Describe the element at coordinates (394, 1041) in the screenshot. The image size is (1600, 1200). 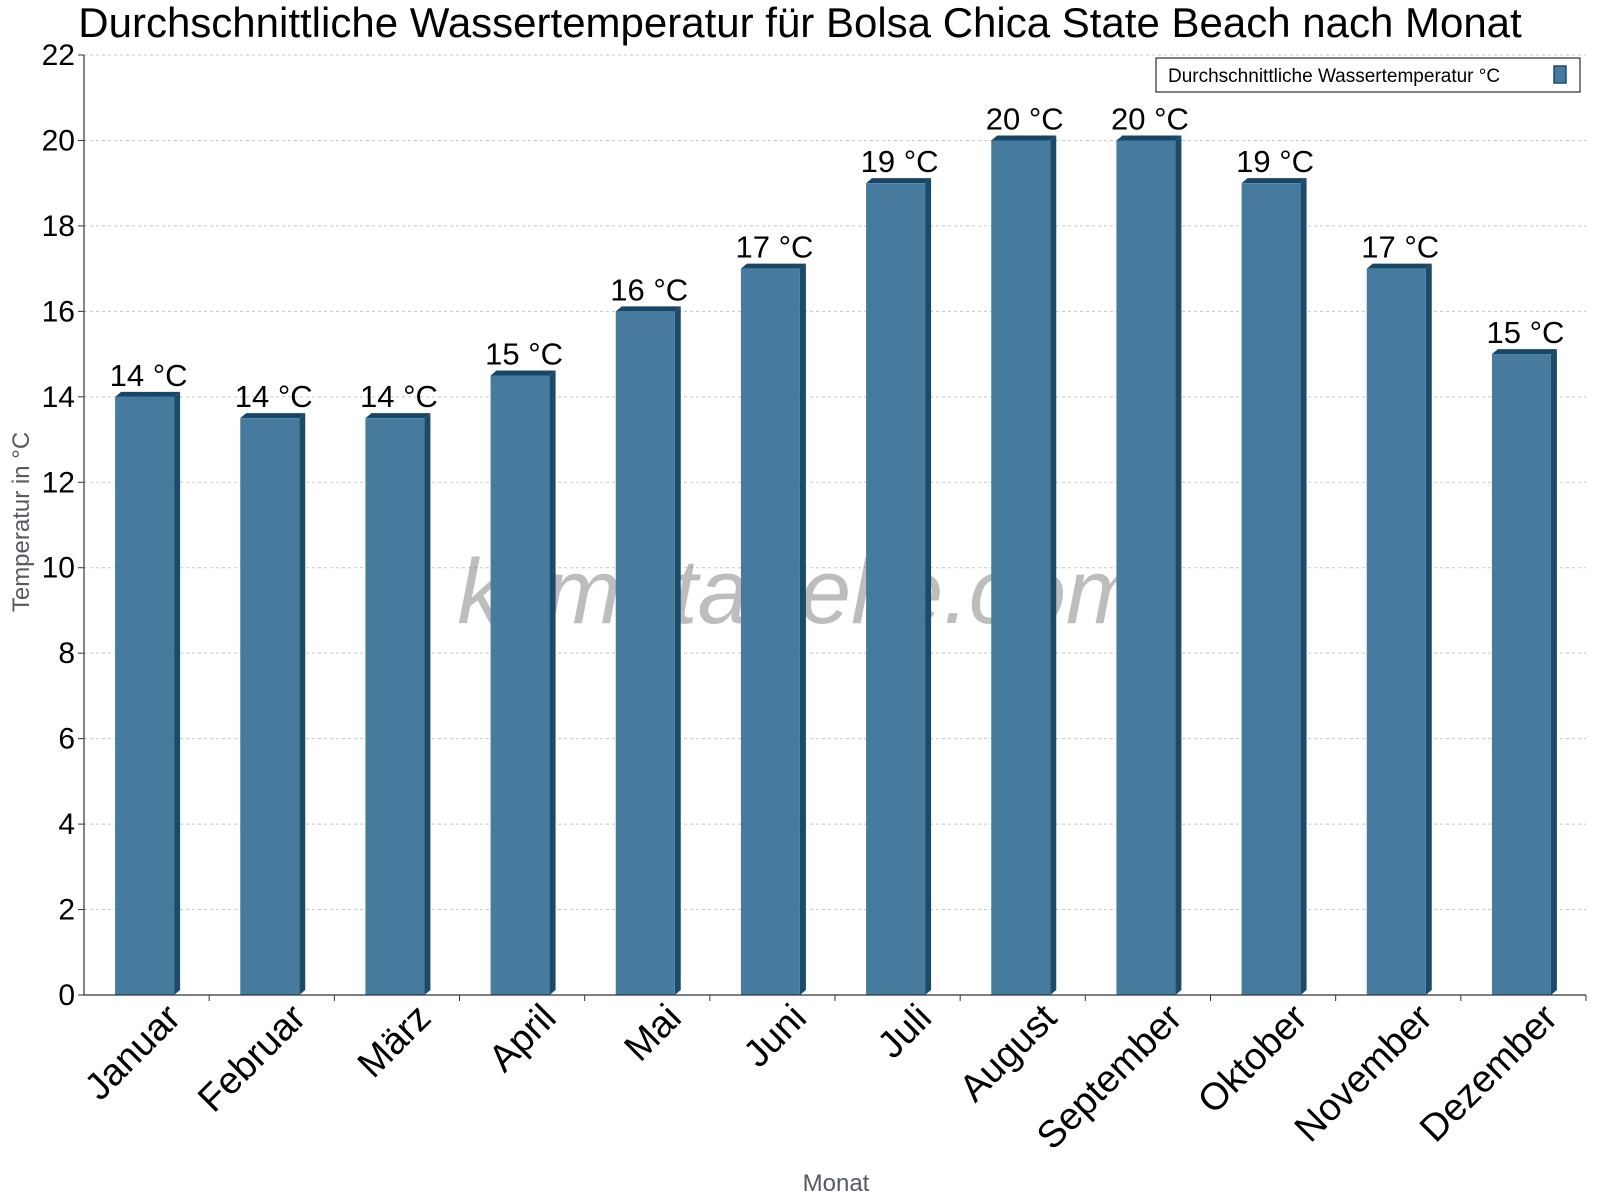
I see `x-tick-label: März` at that location.